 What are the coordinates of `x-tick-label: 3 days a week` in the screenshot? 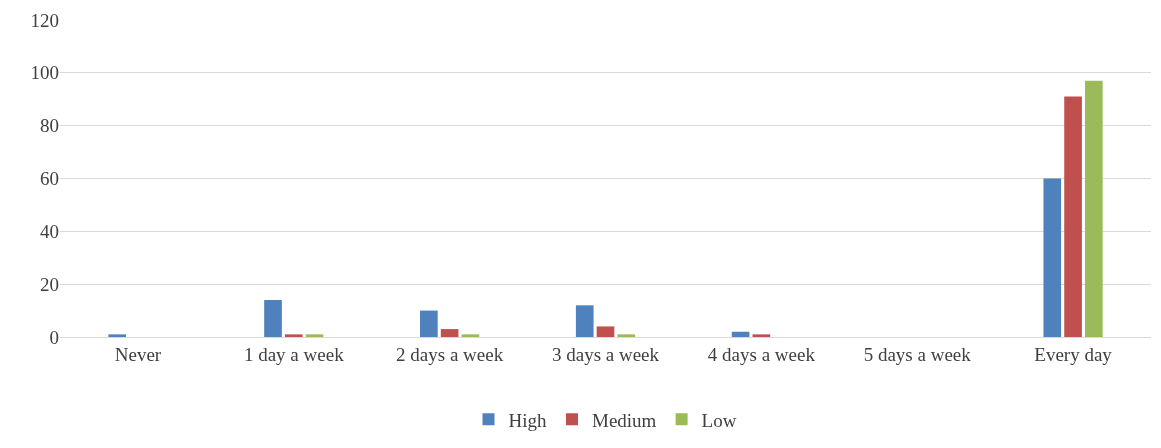 It's located at (605, 354).